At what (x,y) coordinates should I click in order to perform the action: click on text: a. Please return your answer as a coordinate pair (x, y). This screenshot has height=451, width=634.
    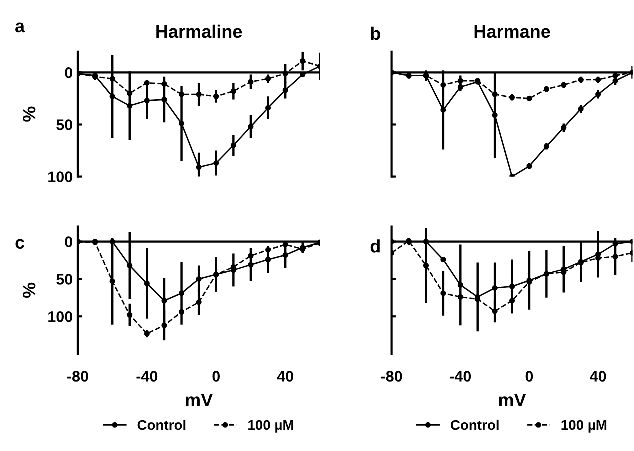
    Looking at the image, I should click on (21, 27).